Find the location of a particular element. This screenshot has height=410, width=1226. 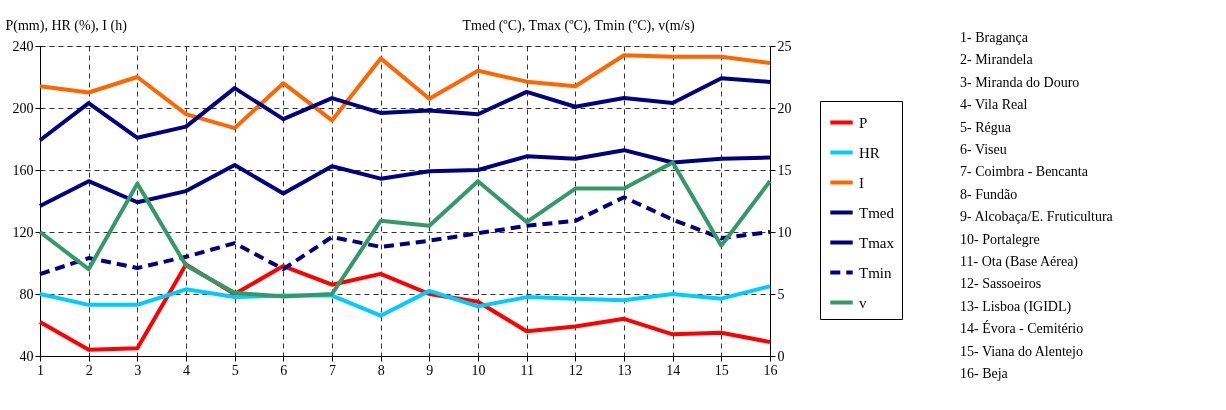

x-tick-label: 13 is located at coordinates (624, 370).